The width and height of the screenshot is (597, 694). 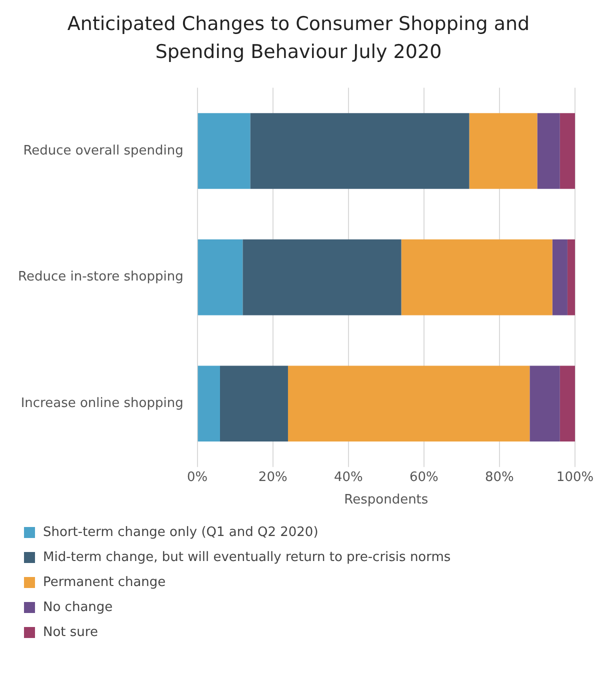 I want to click on chart-title: Anticipated Changes to Consumer Shopping and Spending Behaviour July 2020, so click(x=298, y=38).